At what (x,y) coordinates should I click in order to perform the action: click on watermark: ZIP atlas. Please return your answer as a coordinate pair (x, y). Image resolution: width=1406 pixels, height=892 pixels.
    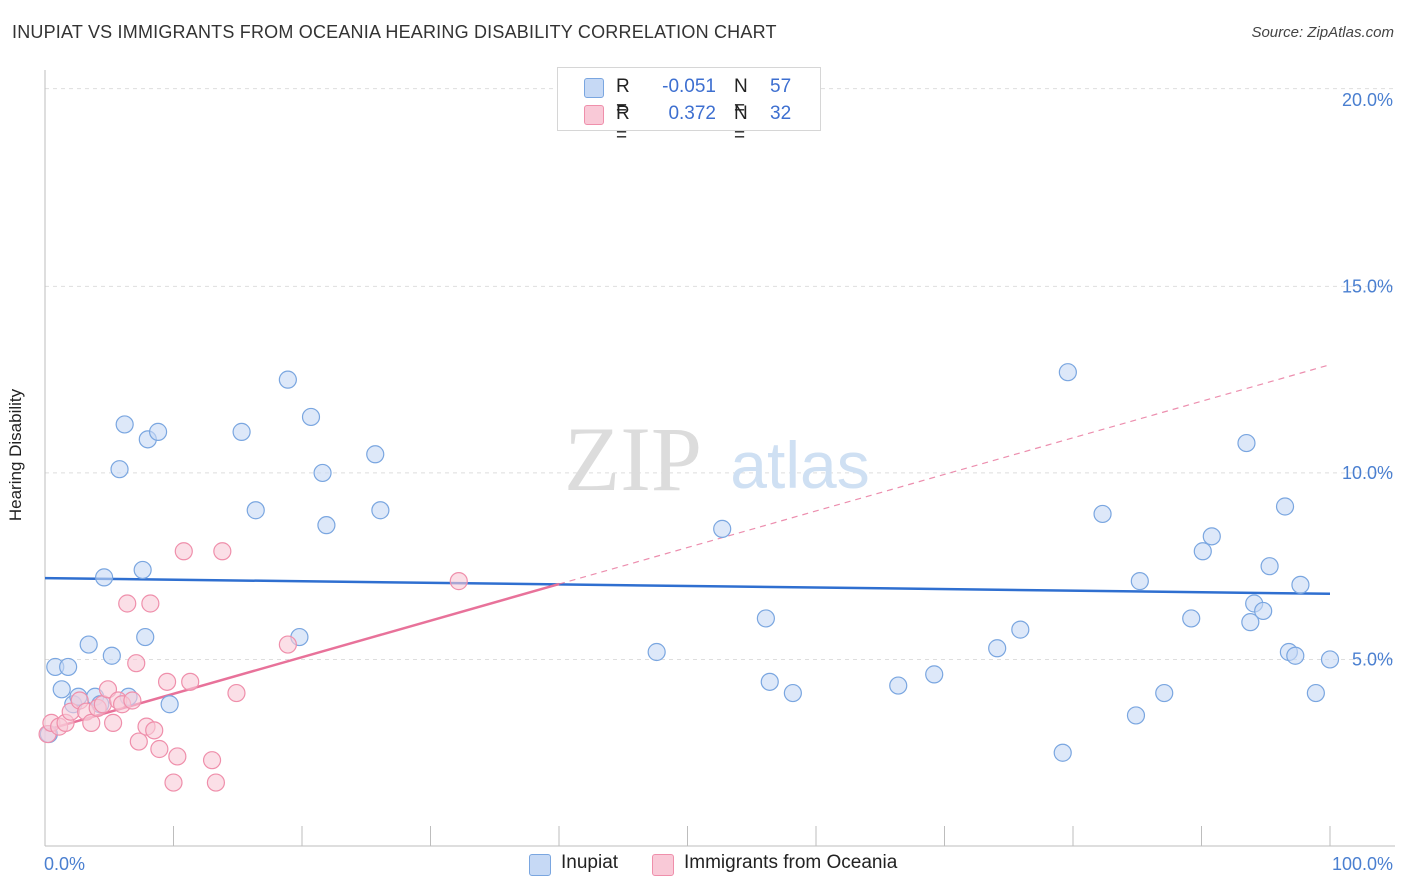
    Looking at the image, I should click on (717, 459).